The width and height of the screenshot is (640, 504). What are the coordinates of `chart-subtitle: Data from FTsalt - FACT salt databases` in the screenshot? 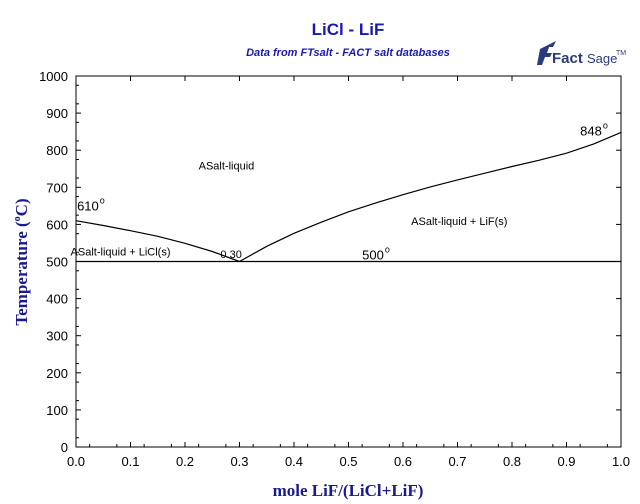 It's located at (348, 53).